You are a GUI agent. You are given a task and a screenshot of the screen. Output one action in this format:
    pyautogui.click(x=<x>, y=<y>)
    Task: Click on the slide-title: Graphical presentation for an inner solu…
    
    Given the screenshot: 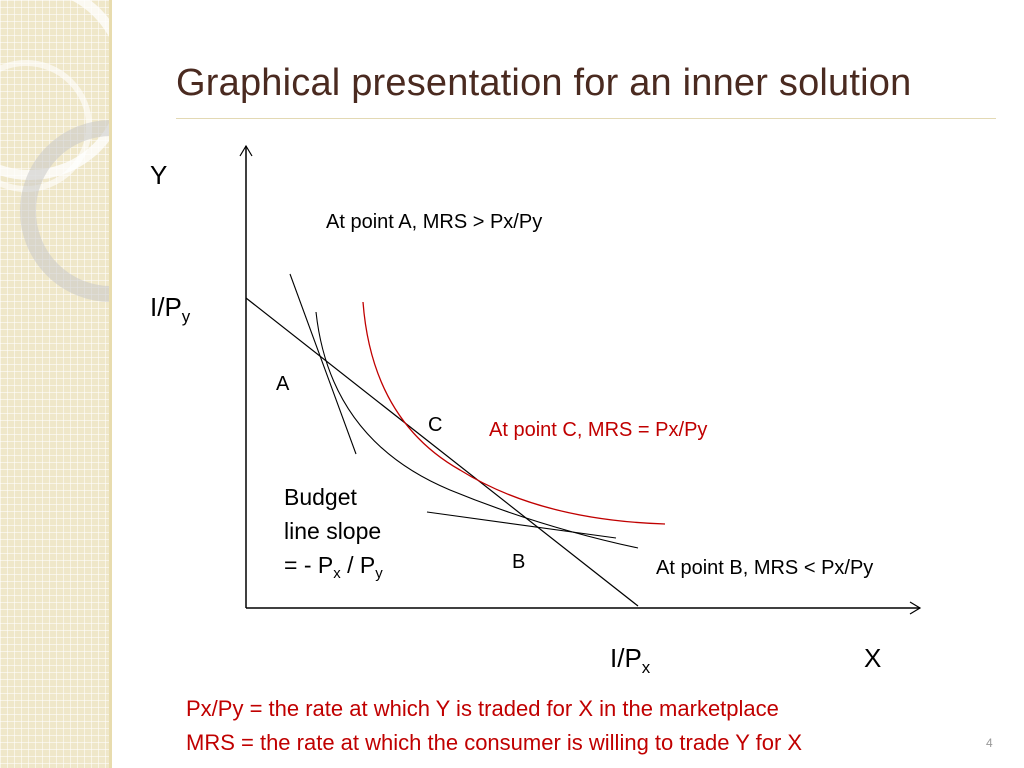 What is the action you would take?
    pyautogui.click(x=544, y=83)
    